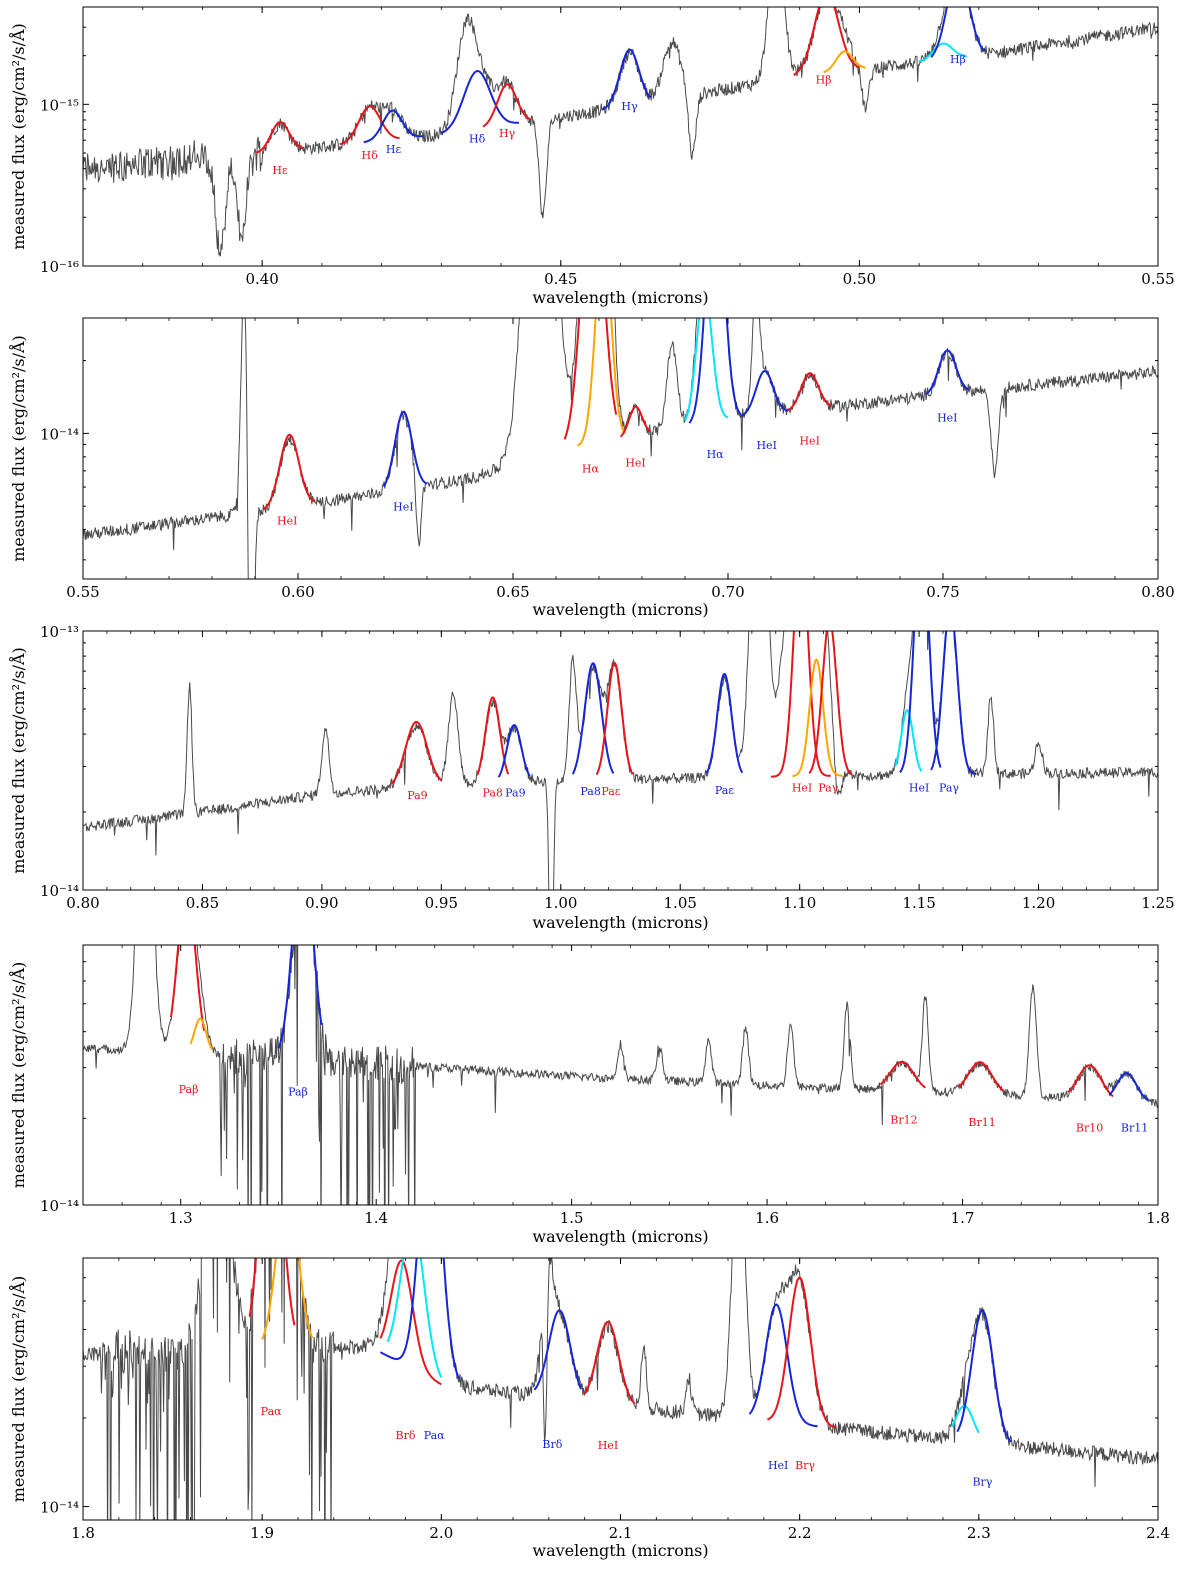  What do you see at coordinates (297, 592) in the screenshot?
I see `x-tick-label: 0.60` at bounding box center [297, 592].